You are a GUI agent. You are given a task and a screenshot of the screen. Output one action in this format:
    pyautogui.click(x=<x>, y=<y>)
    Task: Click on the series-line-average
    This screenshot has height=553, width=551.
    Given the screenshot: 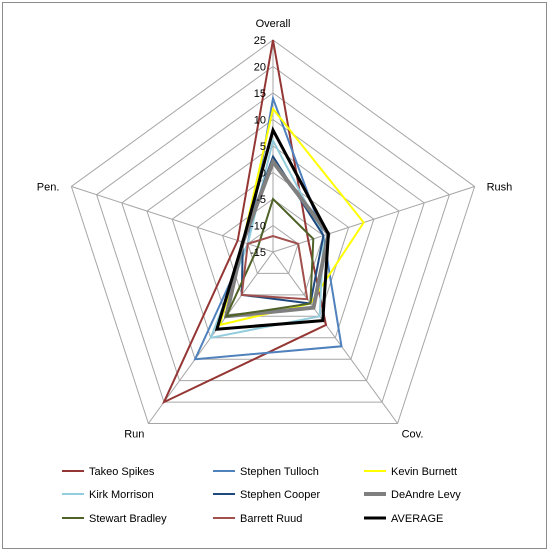 What is the action you would take?
    pyautogui.click(x=272, y=228)
    